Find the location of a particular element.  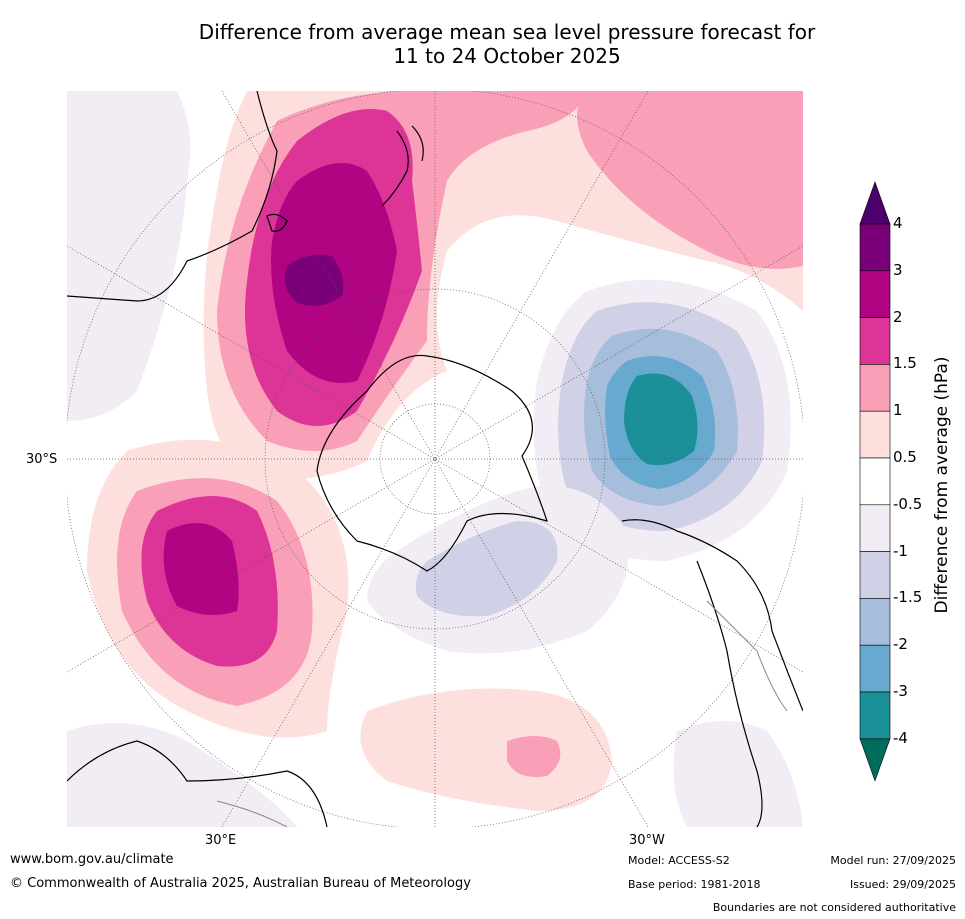

coastline-australia is located at coordinates (172, 196).